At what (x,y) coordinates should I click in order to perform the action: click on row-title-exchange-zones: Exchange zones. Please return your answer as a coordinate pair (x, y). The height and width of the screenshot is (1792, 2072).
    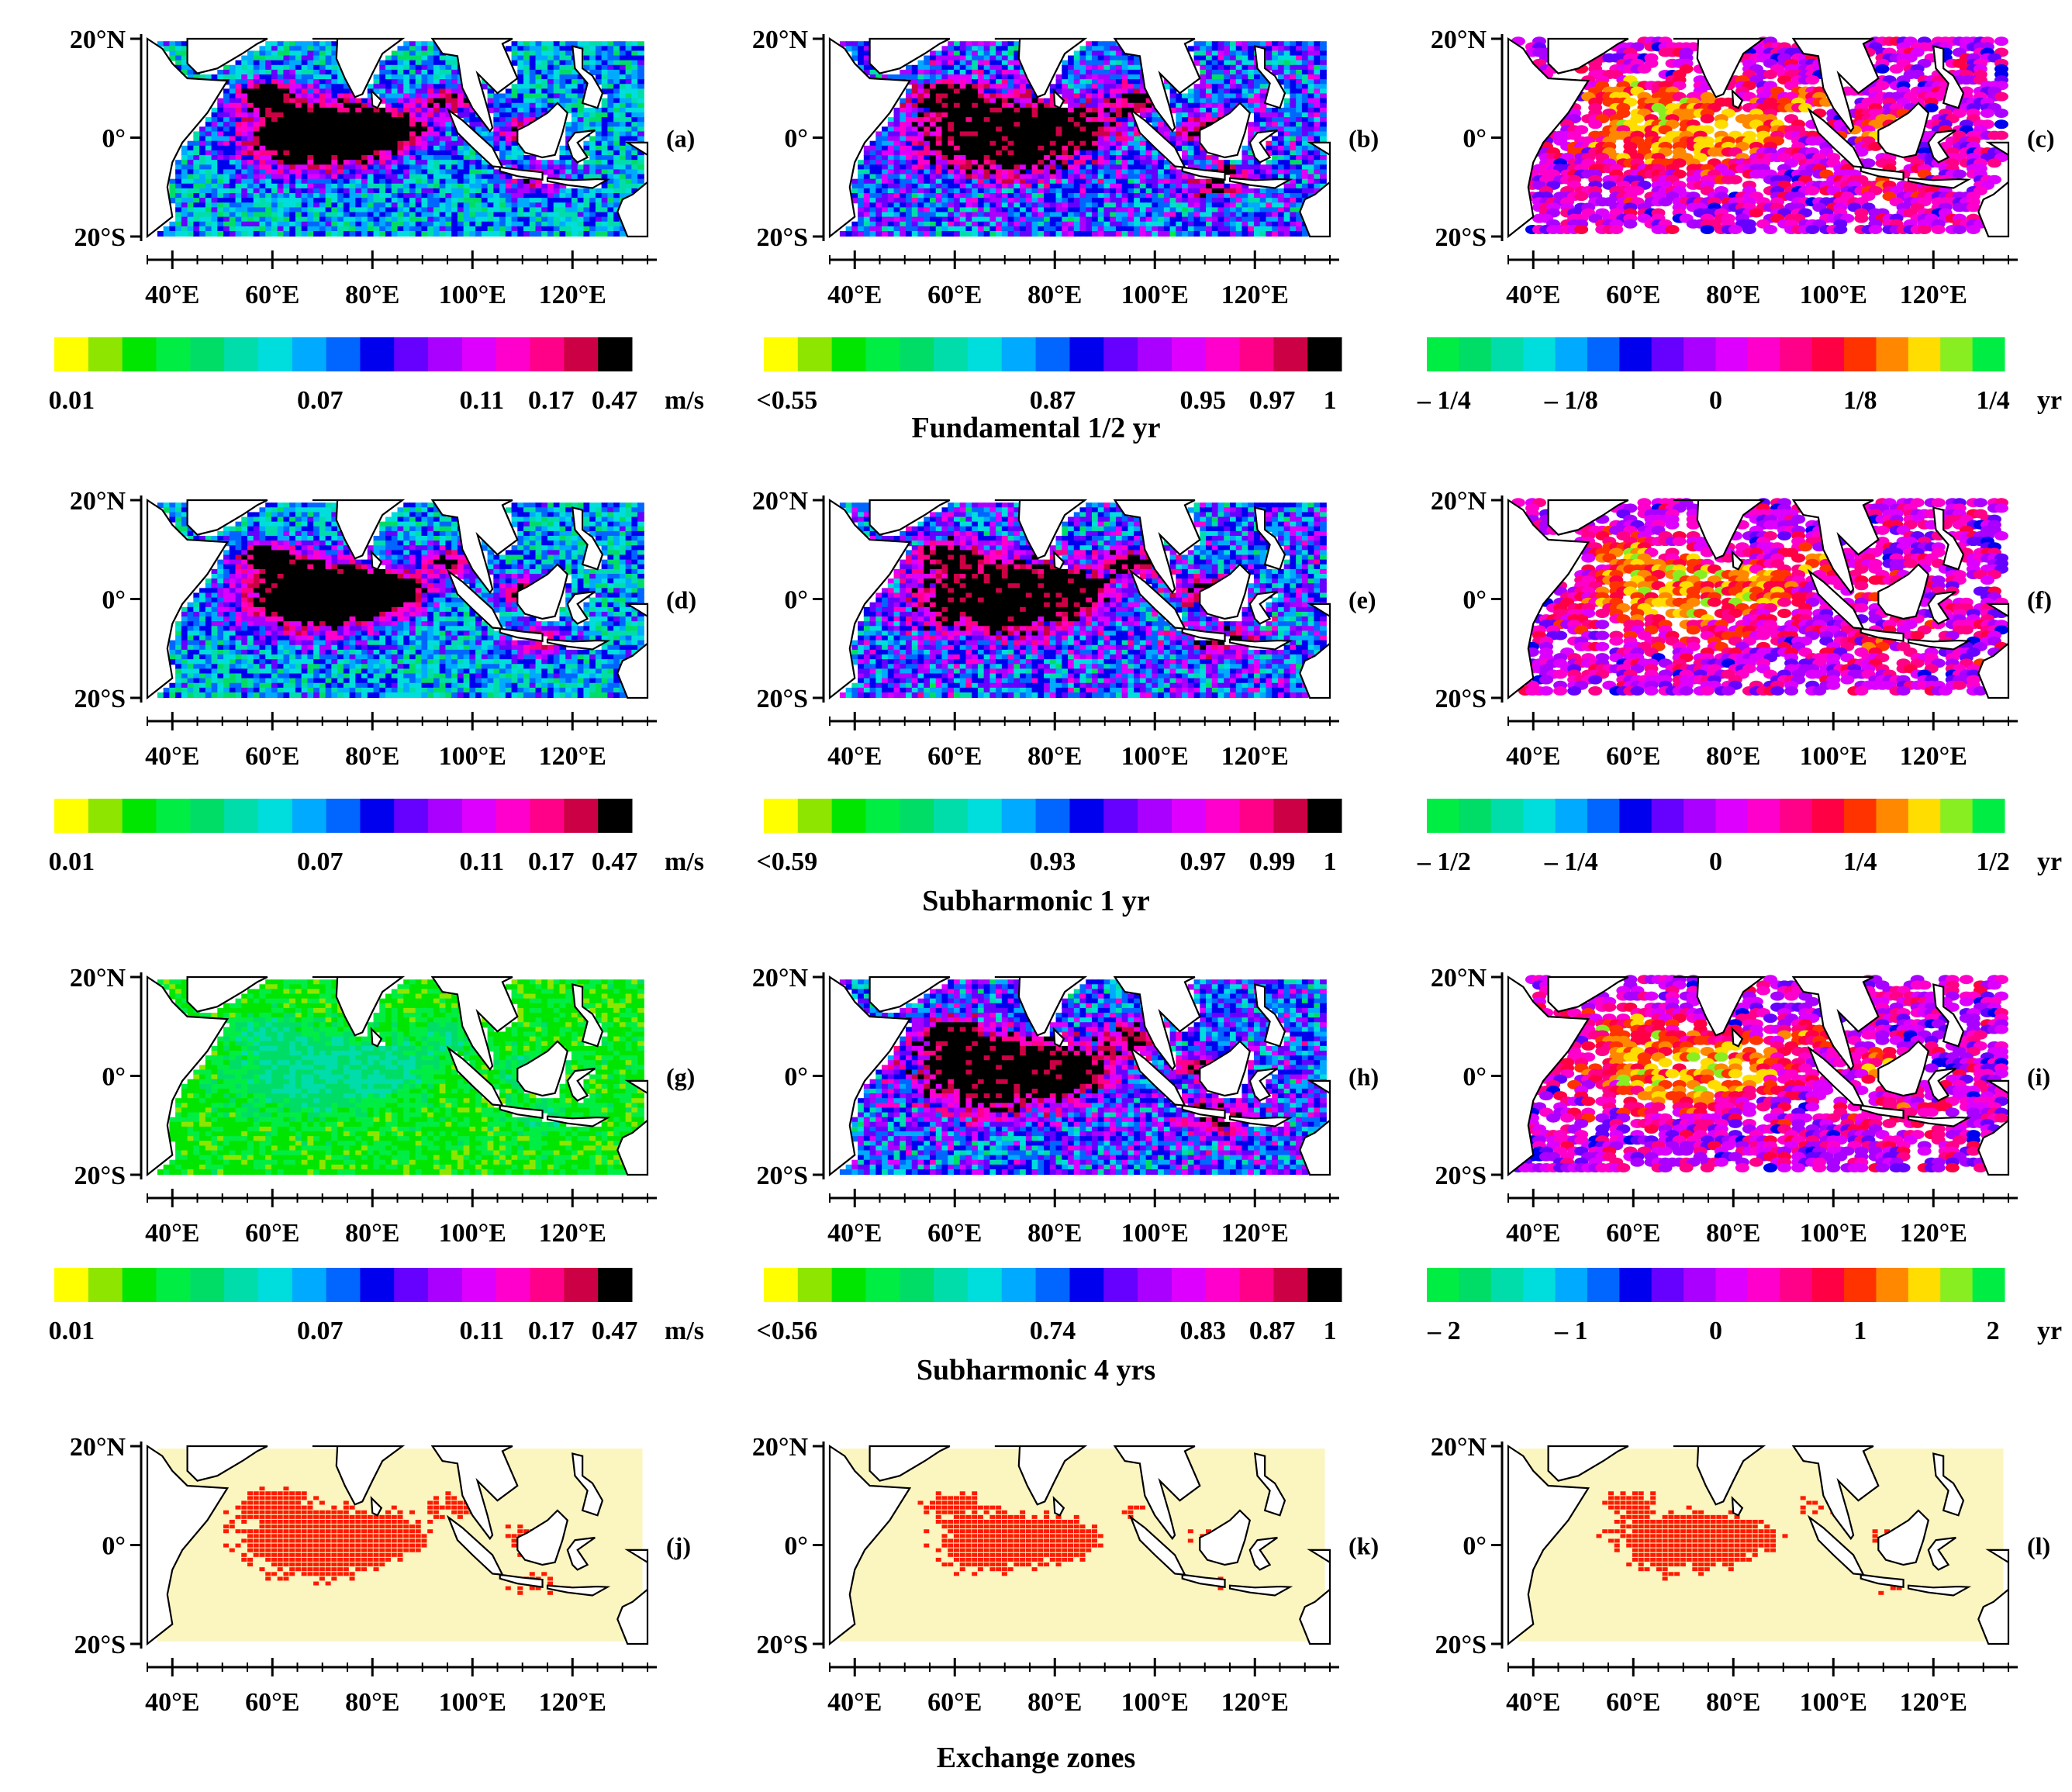
    Looking at the image, I should click on (1036, 1758).